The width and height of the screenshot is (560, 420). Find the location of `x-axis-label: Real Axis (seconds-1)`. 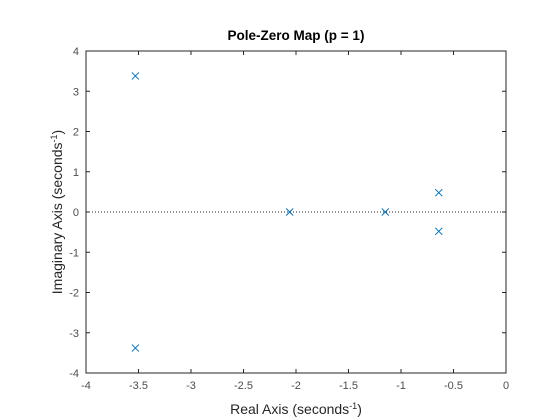

x-axis-label: Real Axis (seconds-1) is located at coordinates (296, 409).